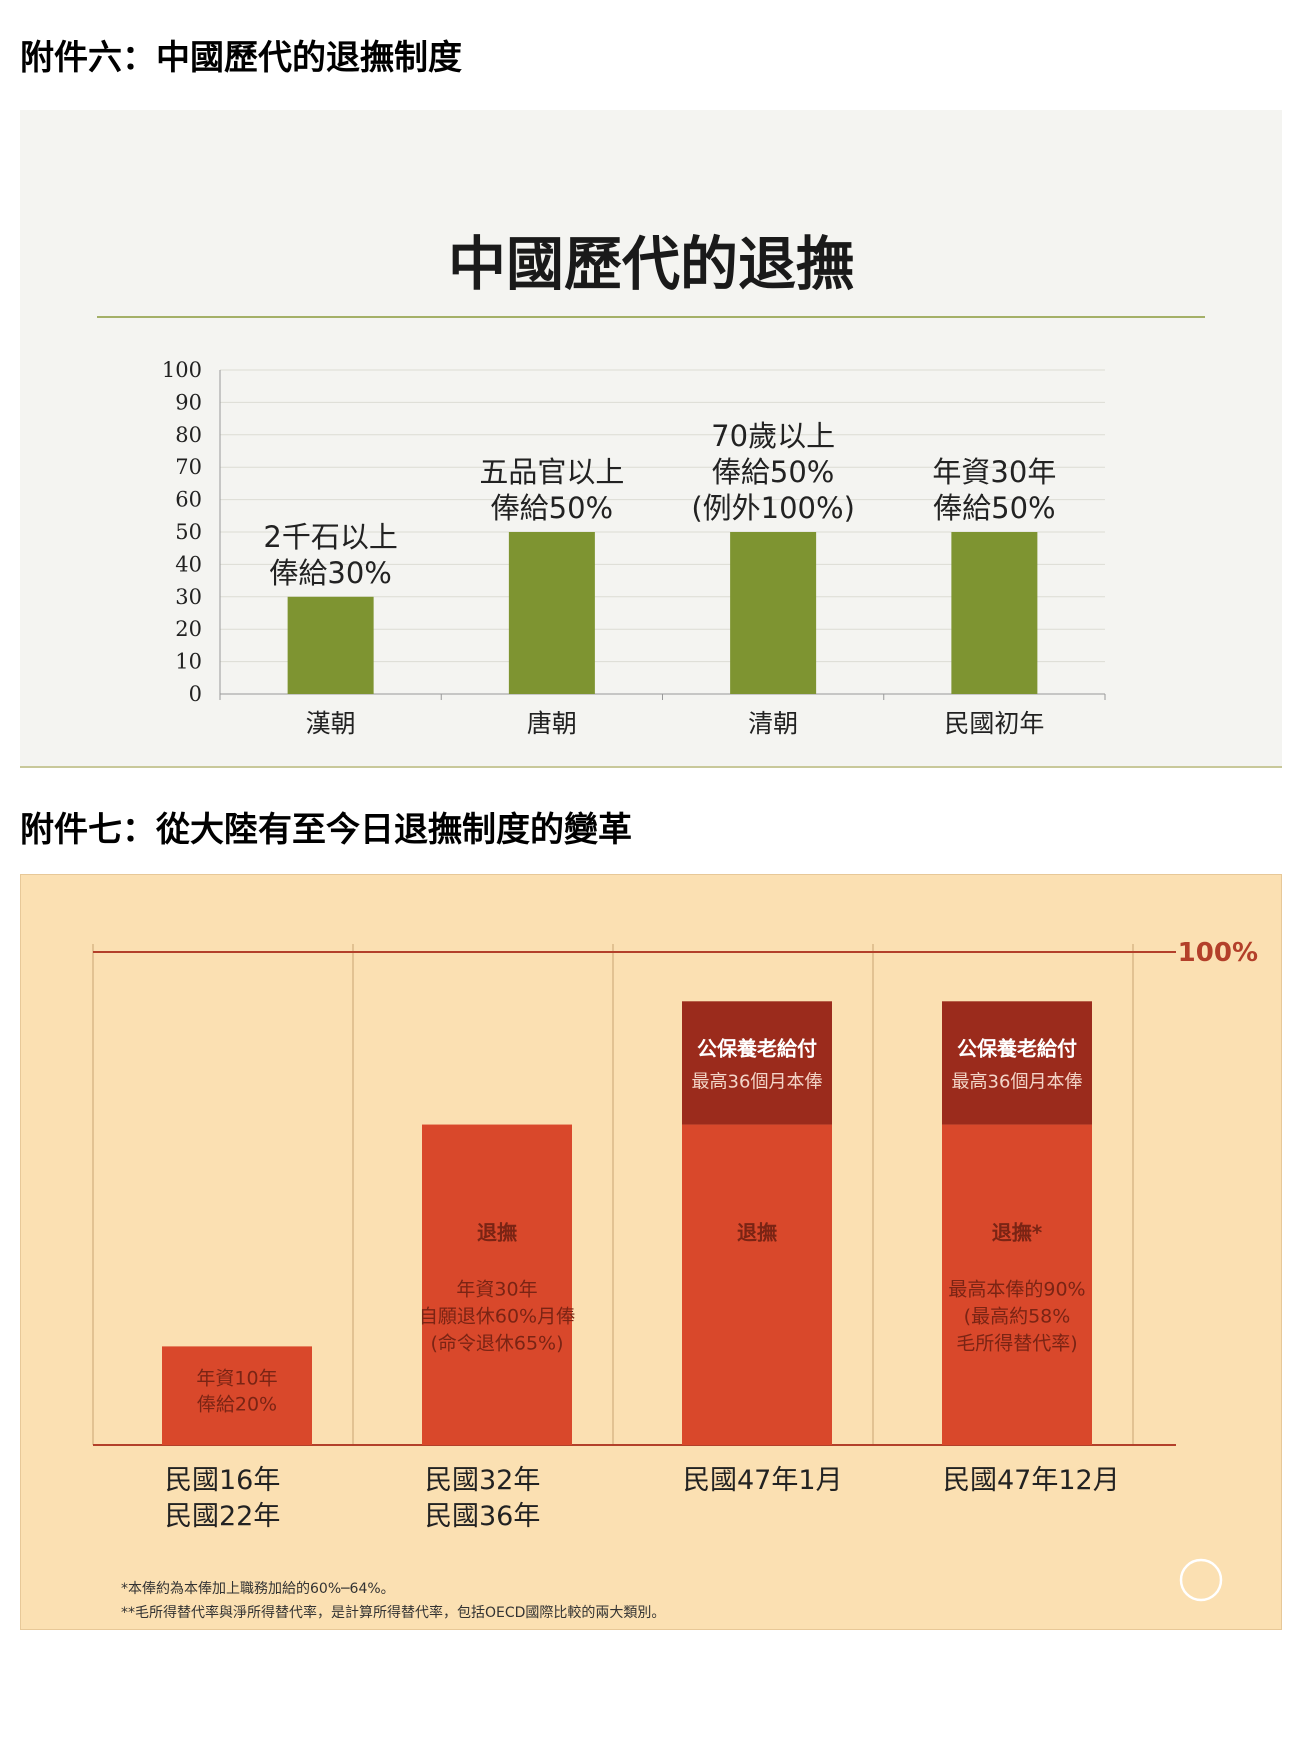 The image size is (1299, 1752). I want to click on y-tick-label: 100, so click(182, 370).